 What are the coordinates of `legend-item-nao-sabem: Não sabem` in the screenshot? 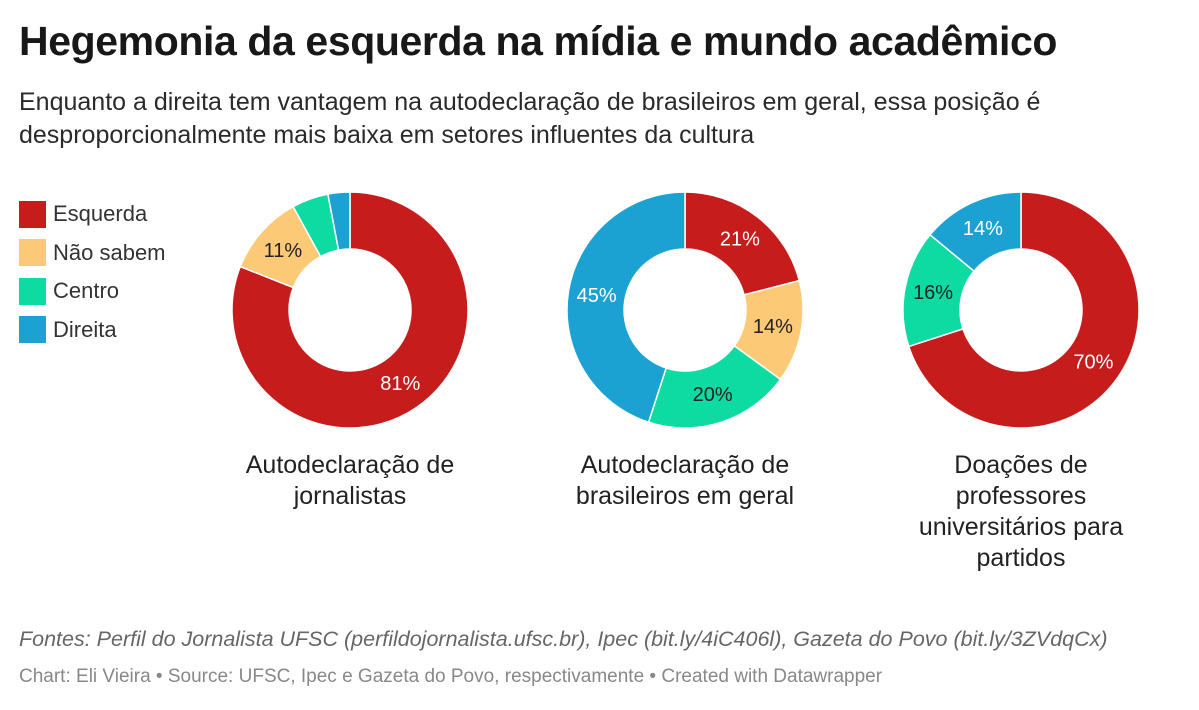 It's located at (92, 252).